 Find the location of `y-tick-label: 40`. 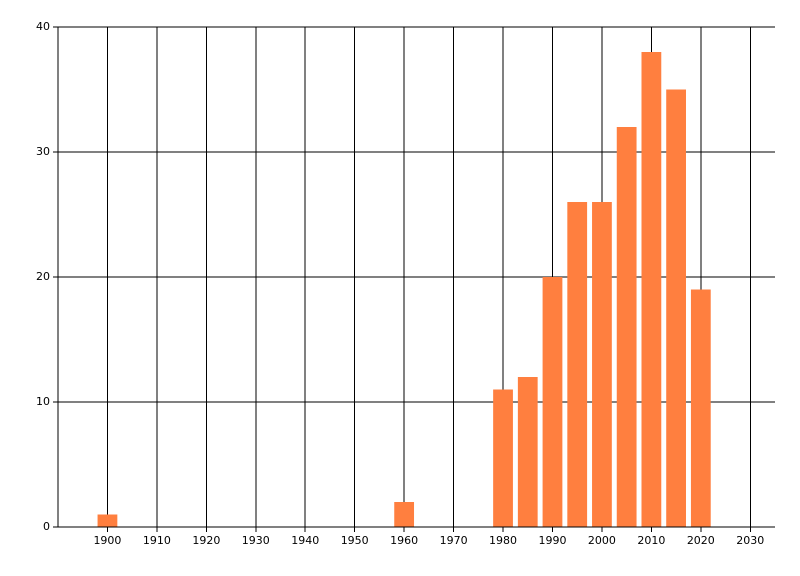

y-tick-label: 40 is located at coordinates (43, 26).